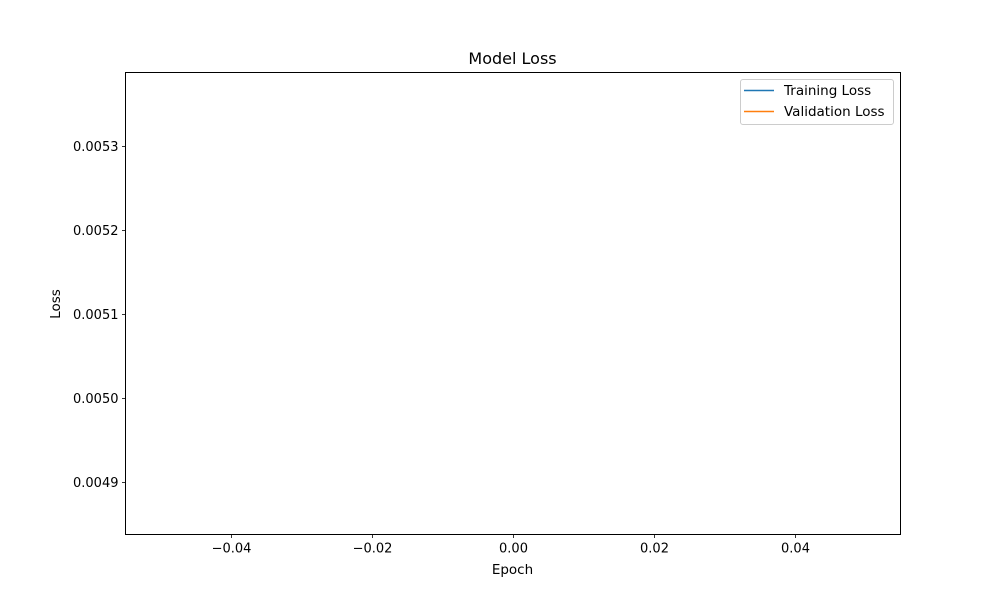 This screenshot has height=600, width=1000. Describe the element at coordinates (795, 549) in the screenshot. I see `x-tick-label: 0.04` at that location.